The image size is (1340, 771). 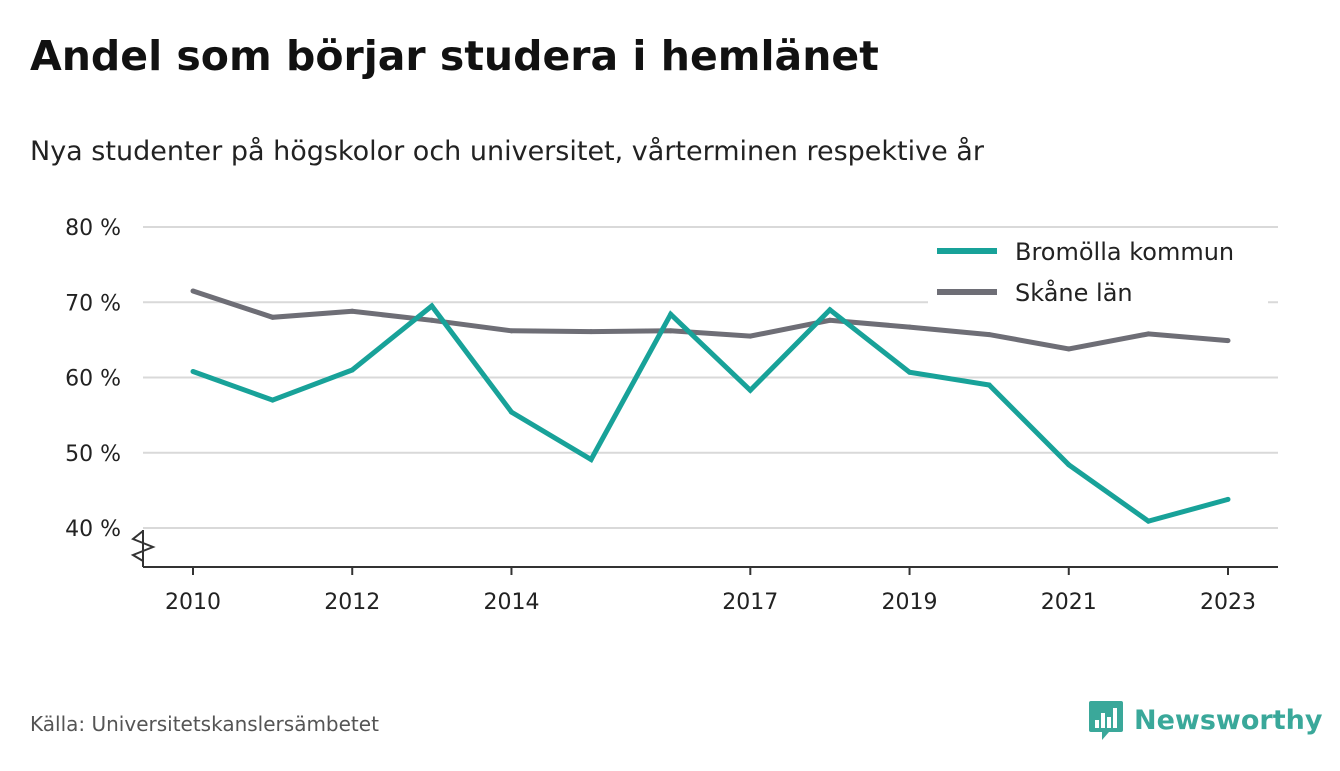 I want to click on y-tick-label: 70 %, so click(x=93, y=303).